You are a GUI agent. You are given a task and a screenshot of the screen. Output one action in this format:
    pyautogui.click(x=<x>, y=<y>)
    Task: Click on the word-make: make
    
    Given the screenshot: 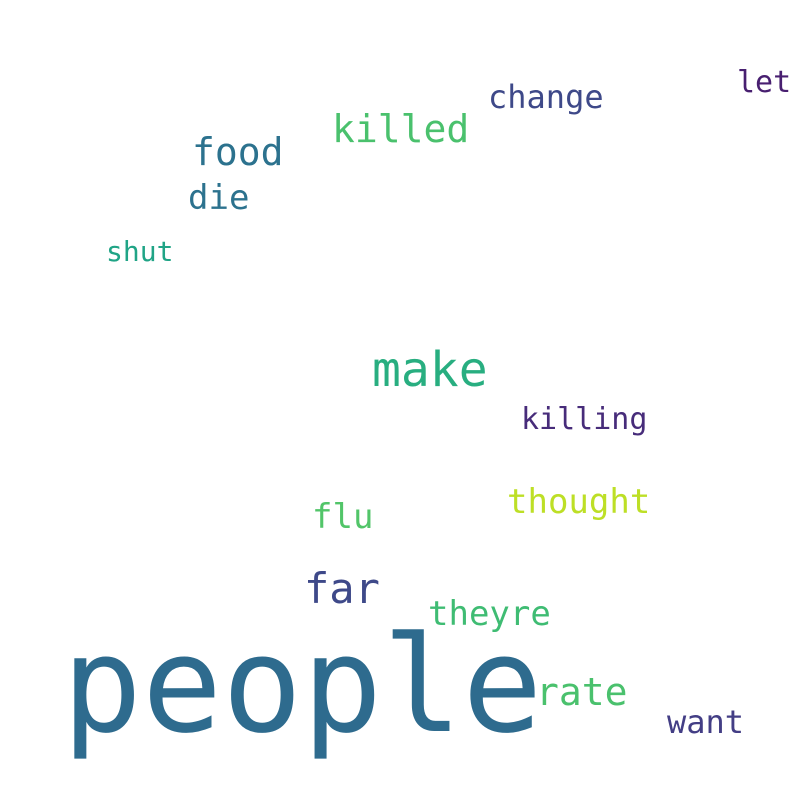 What is the action you would take?
    pyautogui.click(x=430, y=370)
    